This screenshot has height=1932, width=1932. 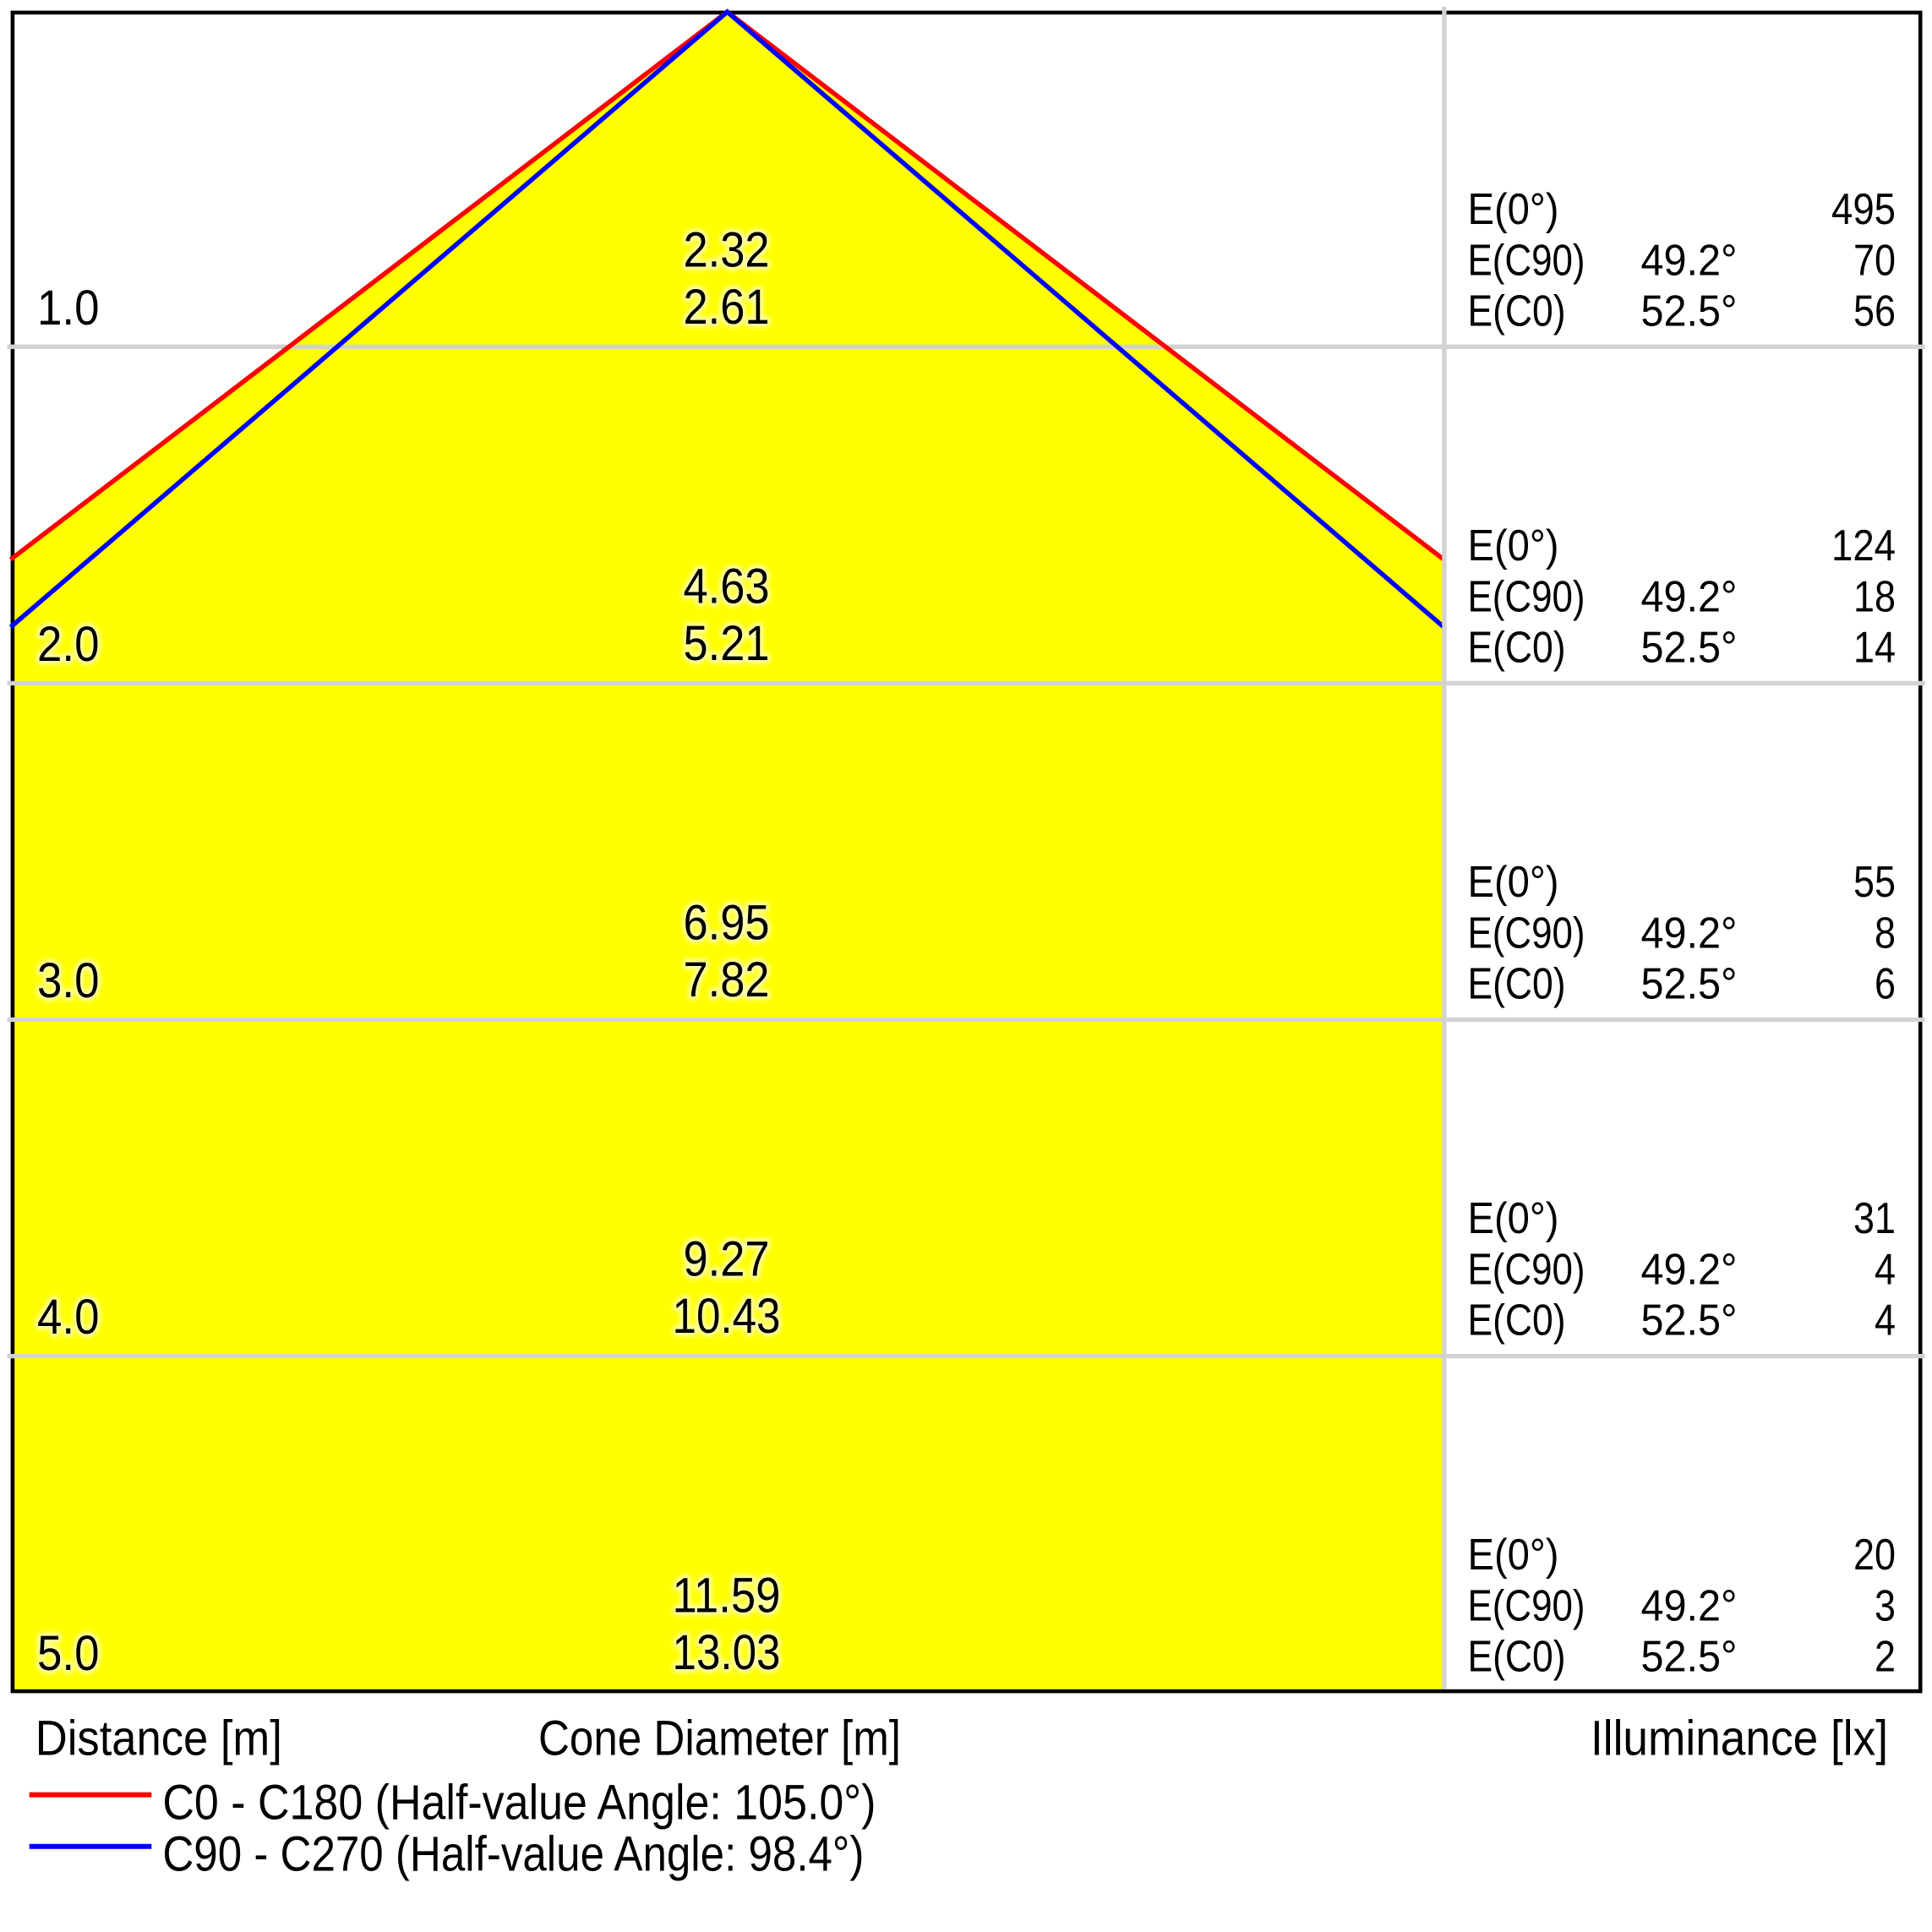 I want to click on svg-text: 495, so click(x=1863, y=208).